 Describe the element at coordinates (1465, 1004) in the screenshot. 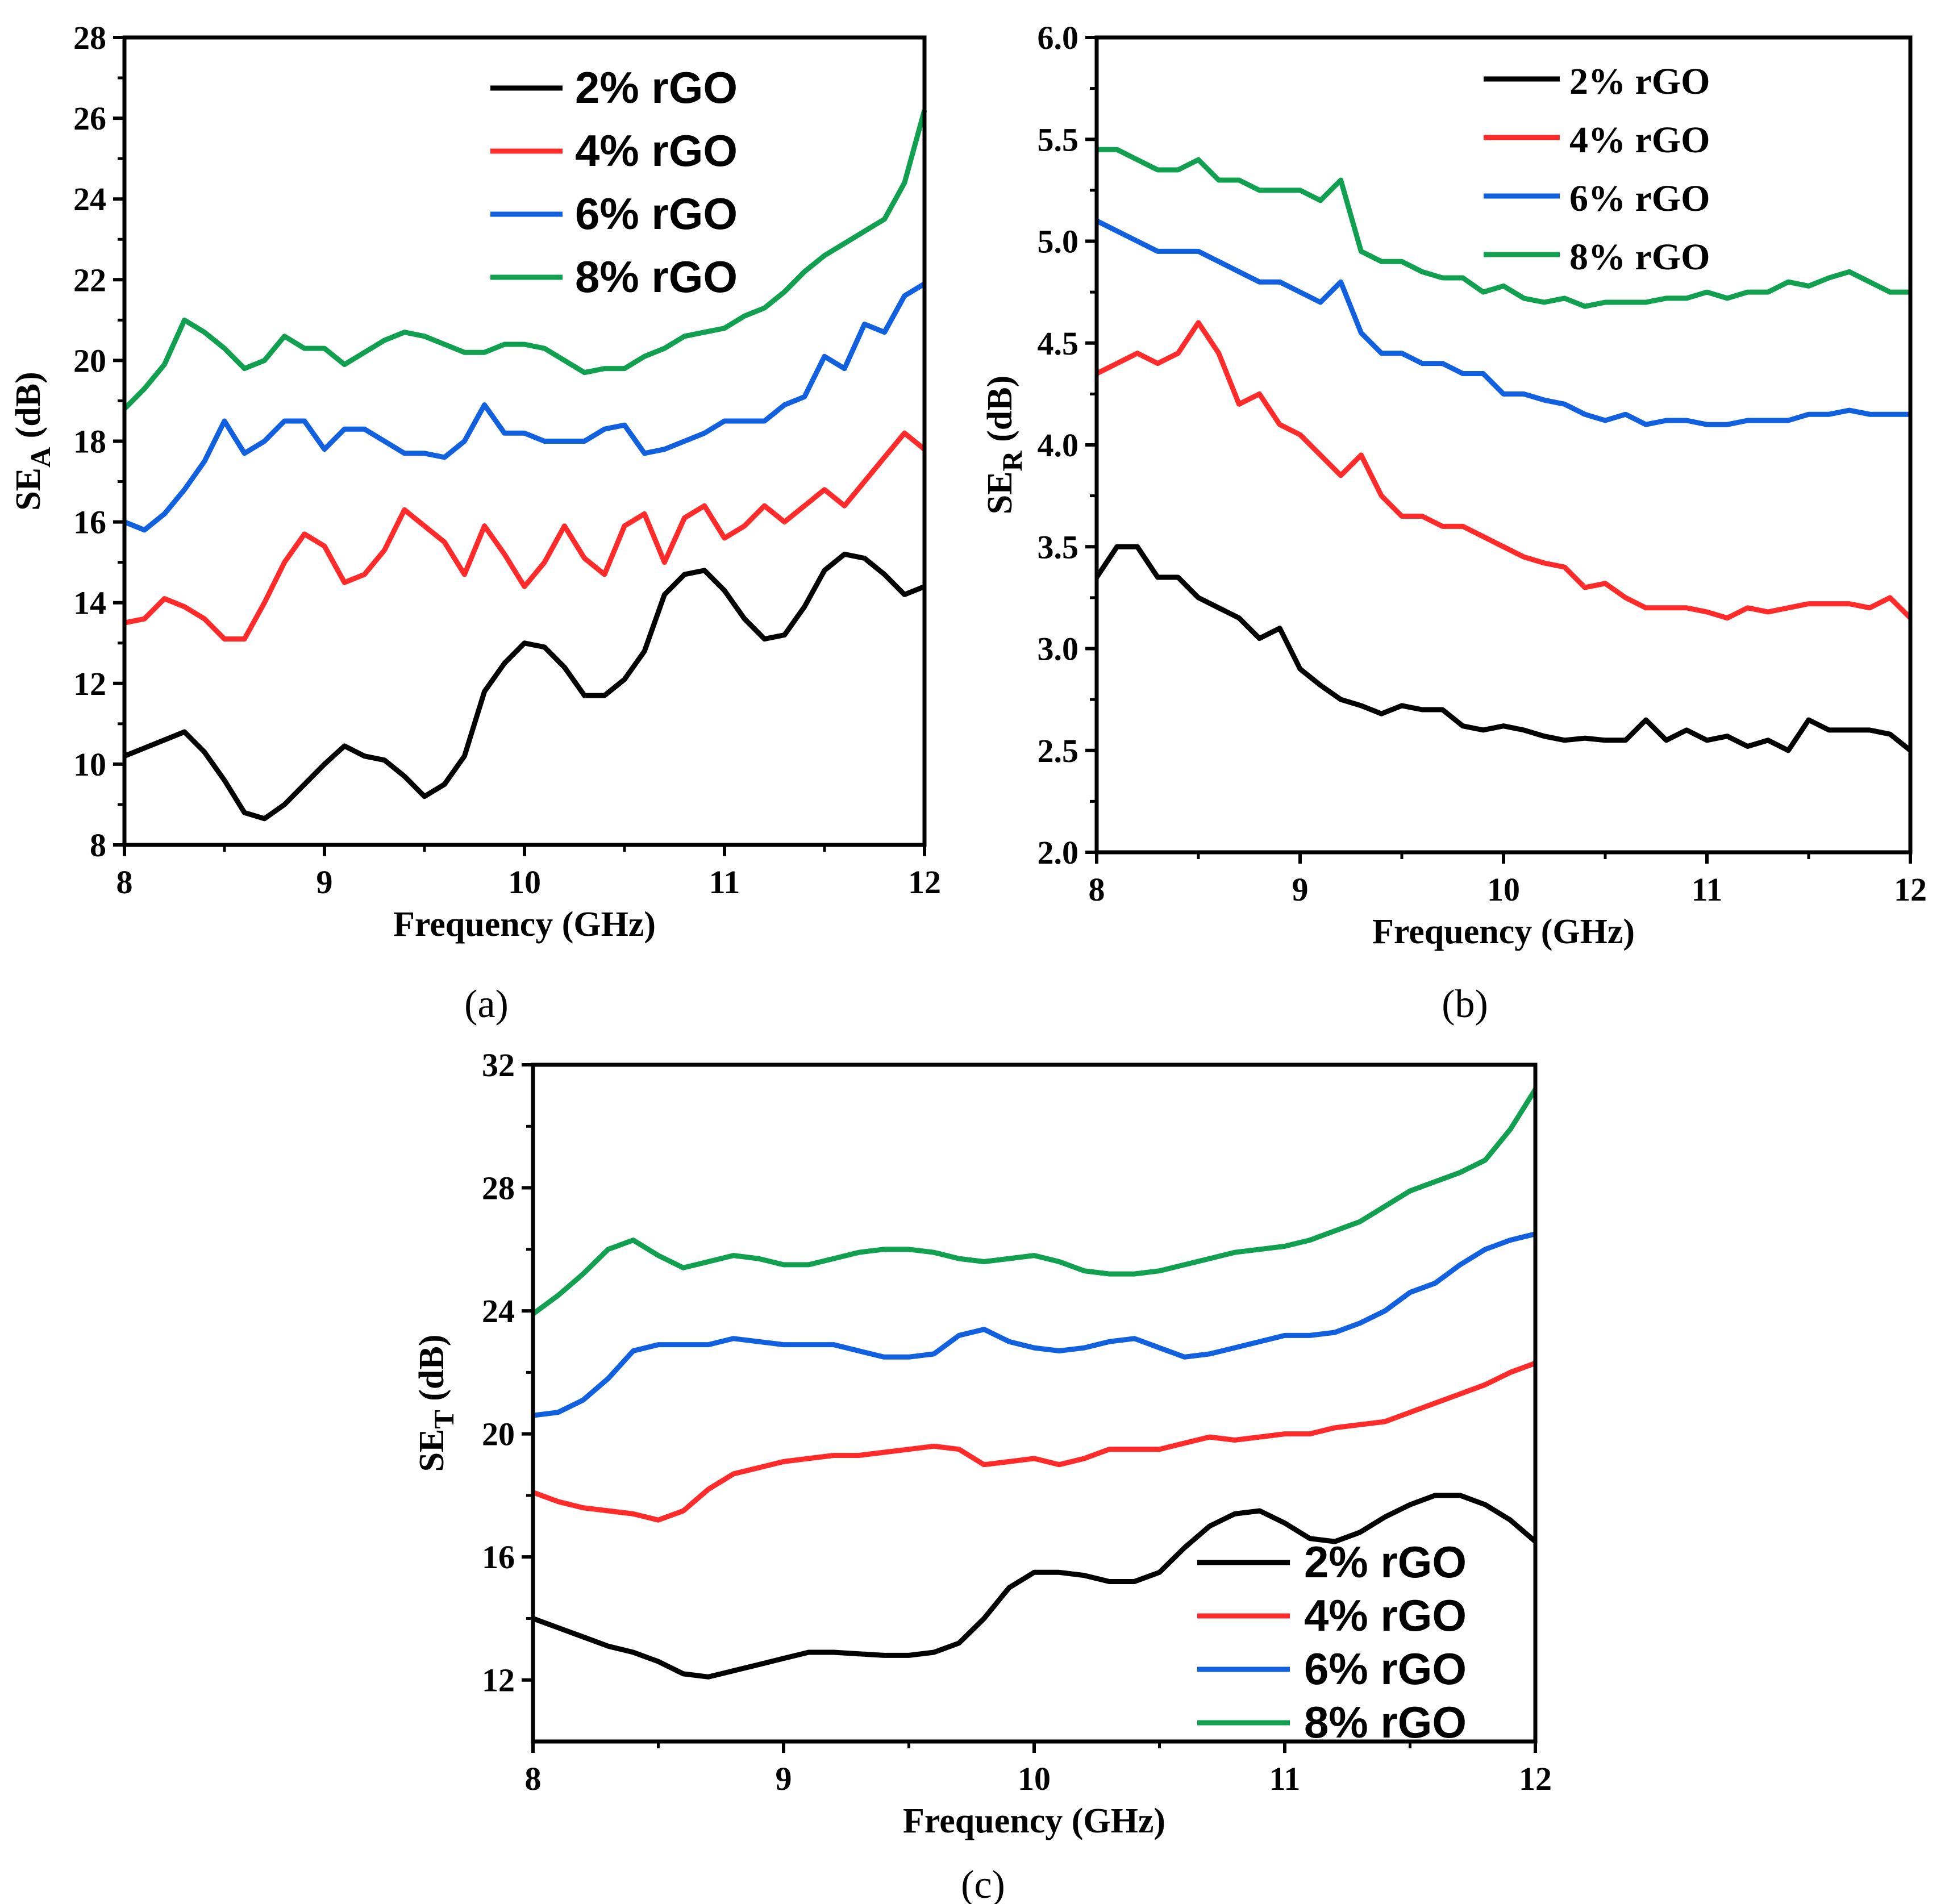

I see `panel-caption: (b)` at that location.